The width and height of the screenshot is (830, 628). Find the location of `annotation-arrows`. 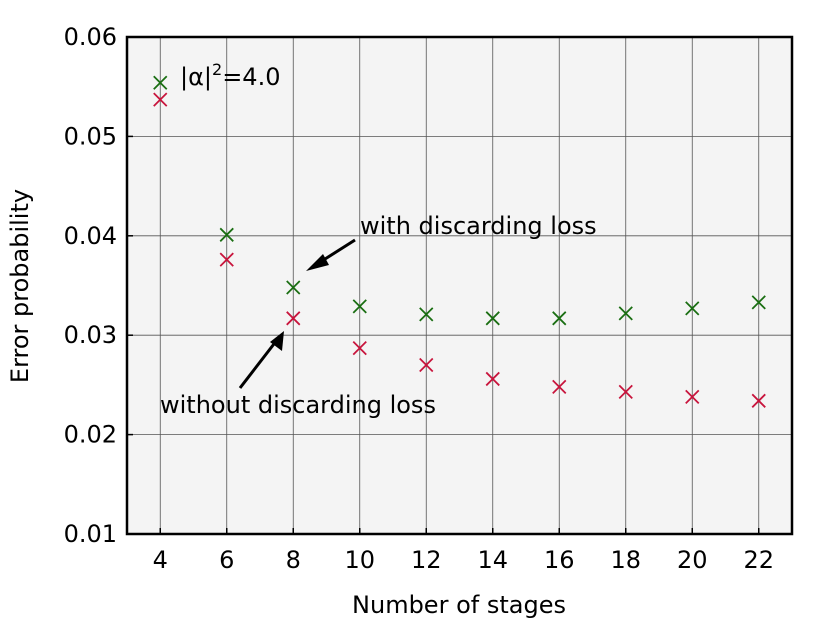

annotation-arrows is located at coordinates (297, 313).